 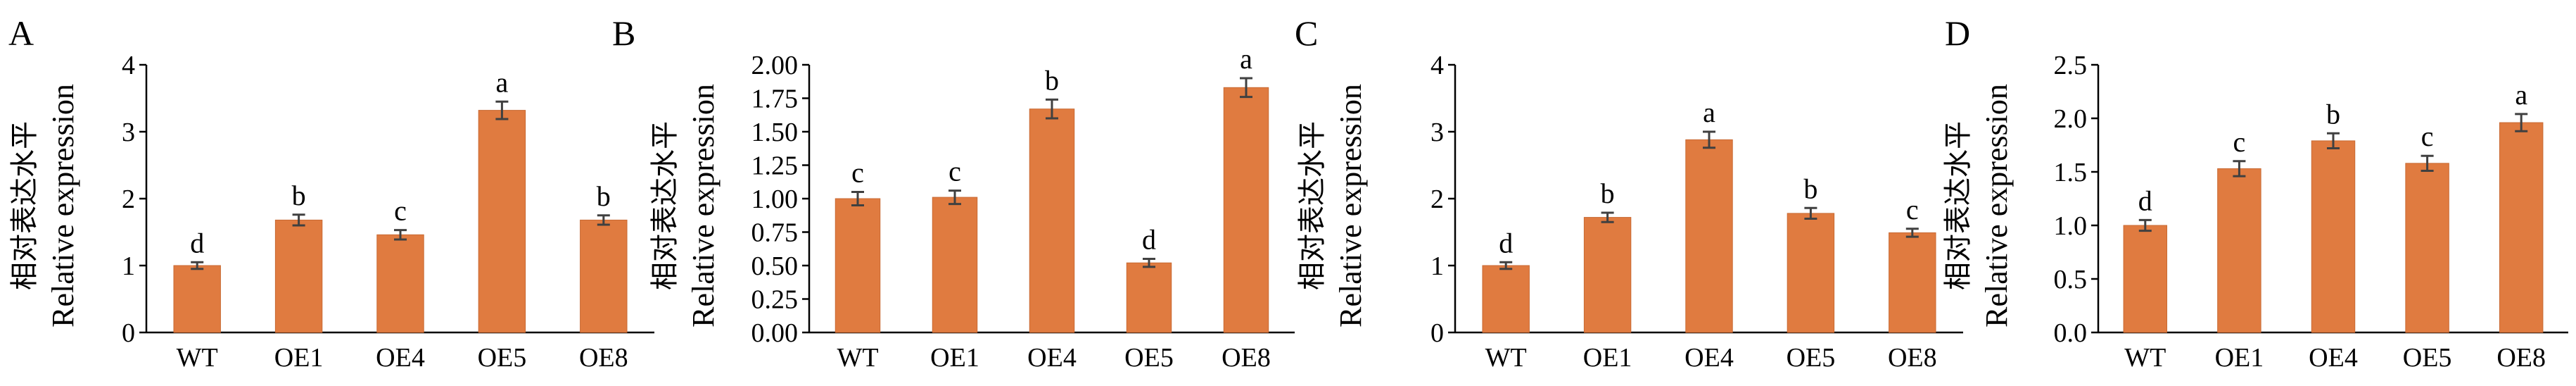 What do you see at coordinates (128, 132) in the screenshot?
I see `y-tick-label: 3` at bounding box center [128, 132].